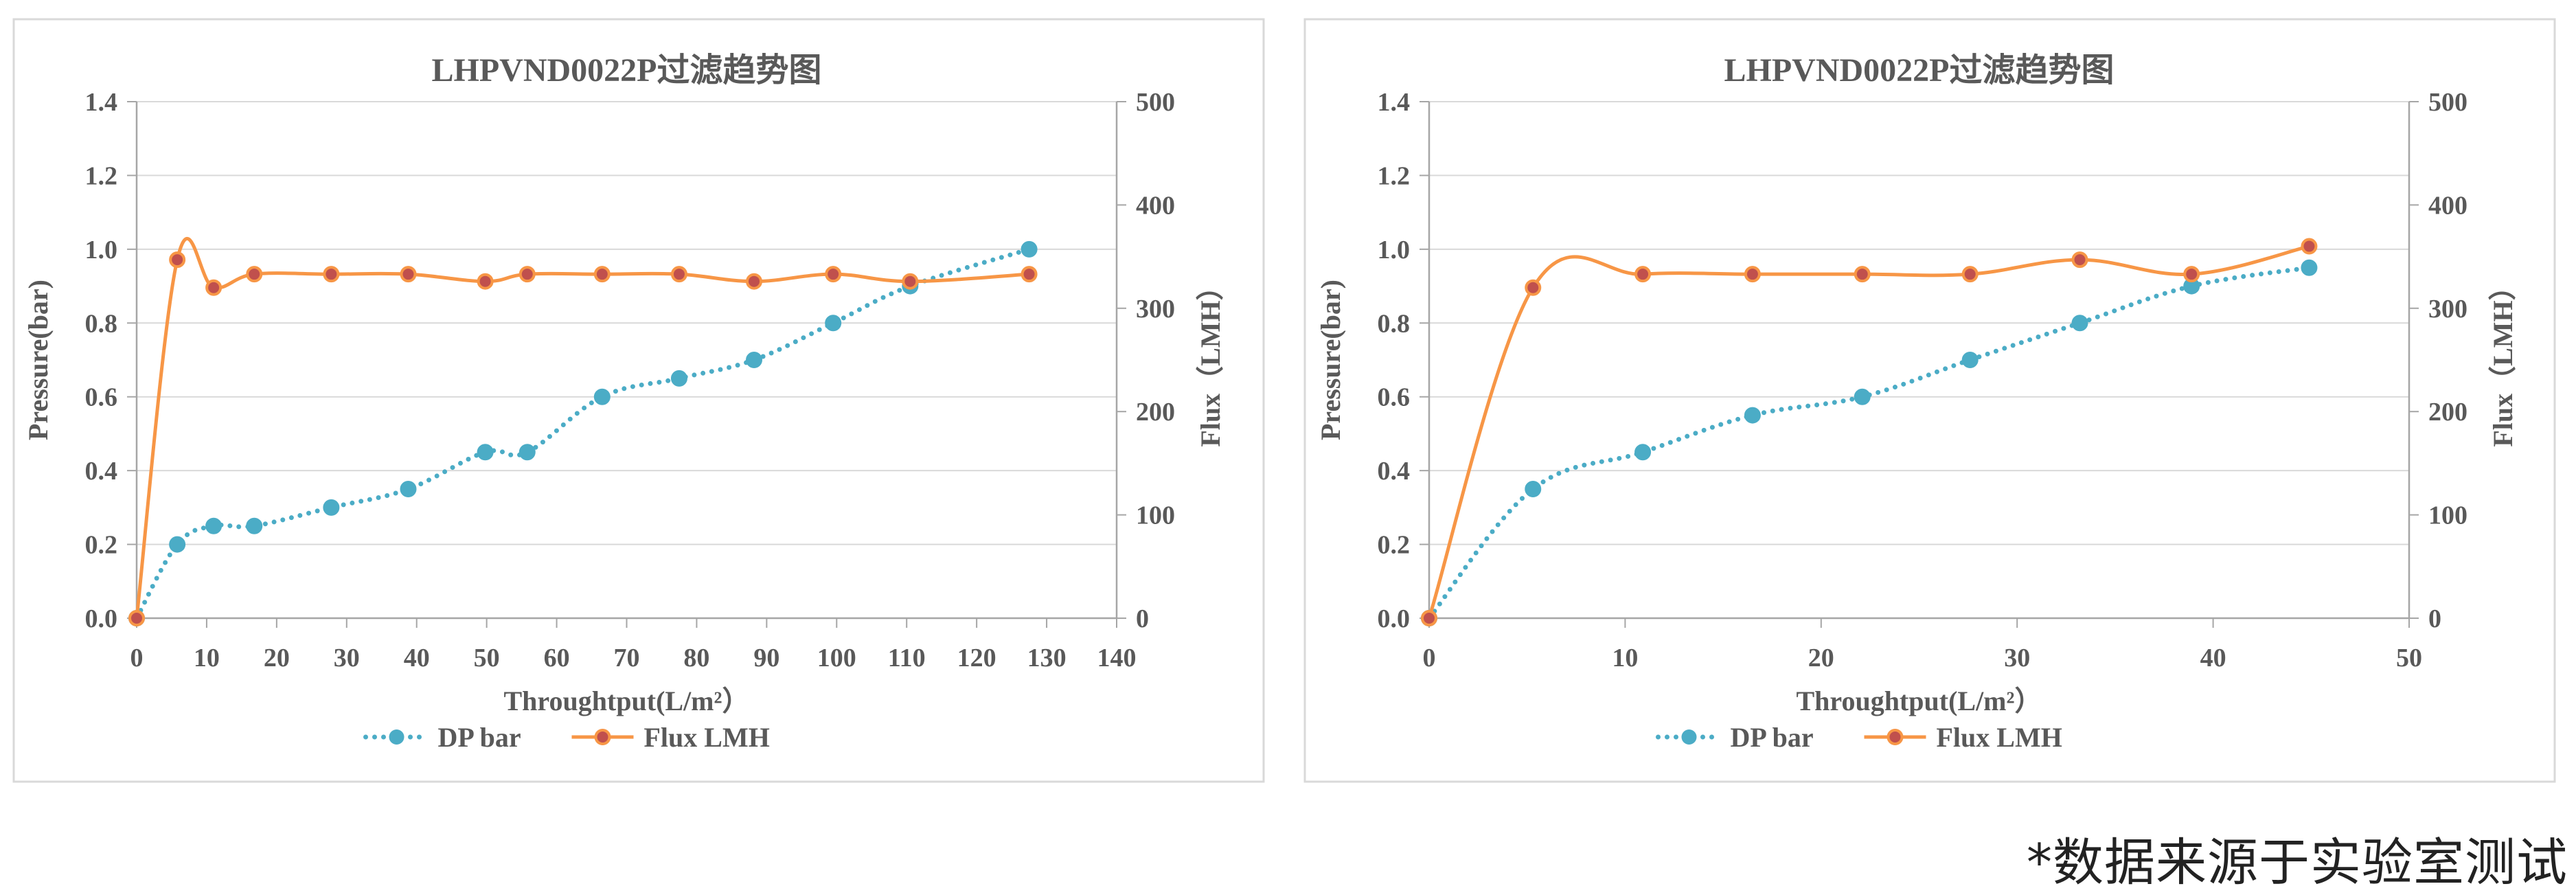 This screenshot has height=895, width=2576. Describe the element at coordinates (1895, 737) in the screenshot. I see `legend-flux-marker` at that location.